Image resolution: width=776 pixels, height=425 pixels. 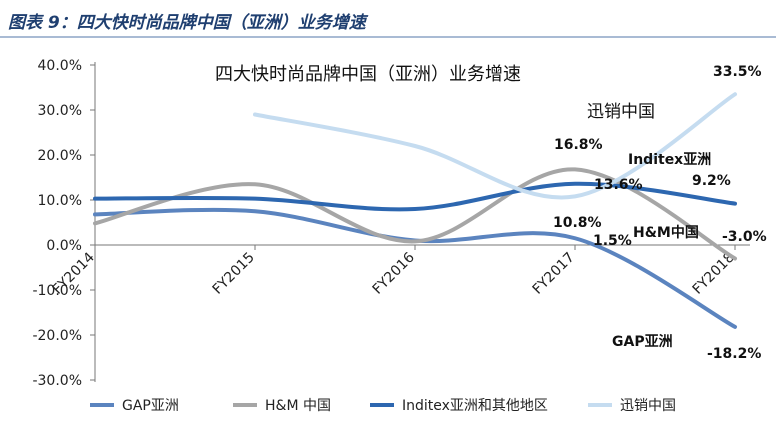 What do you see at coordinates (187, 23) in the screenshot?
I see `figure-title: 图表 9：四大快时尚品牌中国（亚洲）业务增速` at bounding box center [187, 23].